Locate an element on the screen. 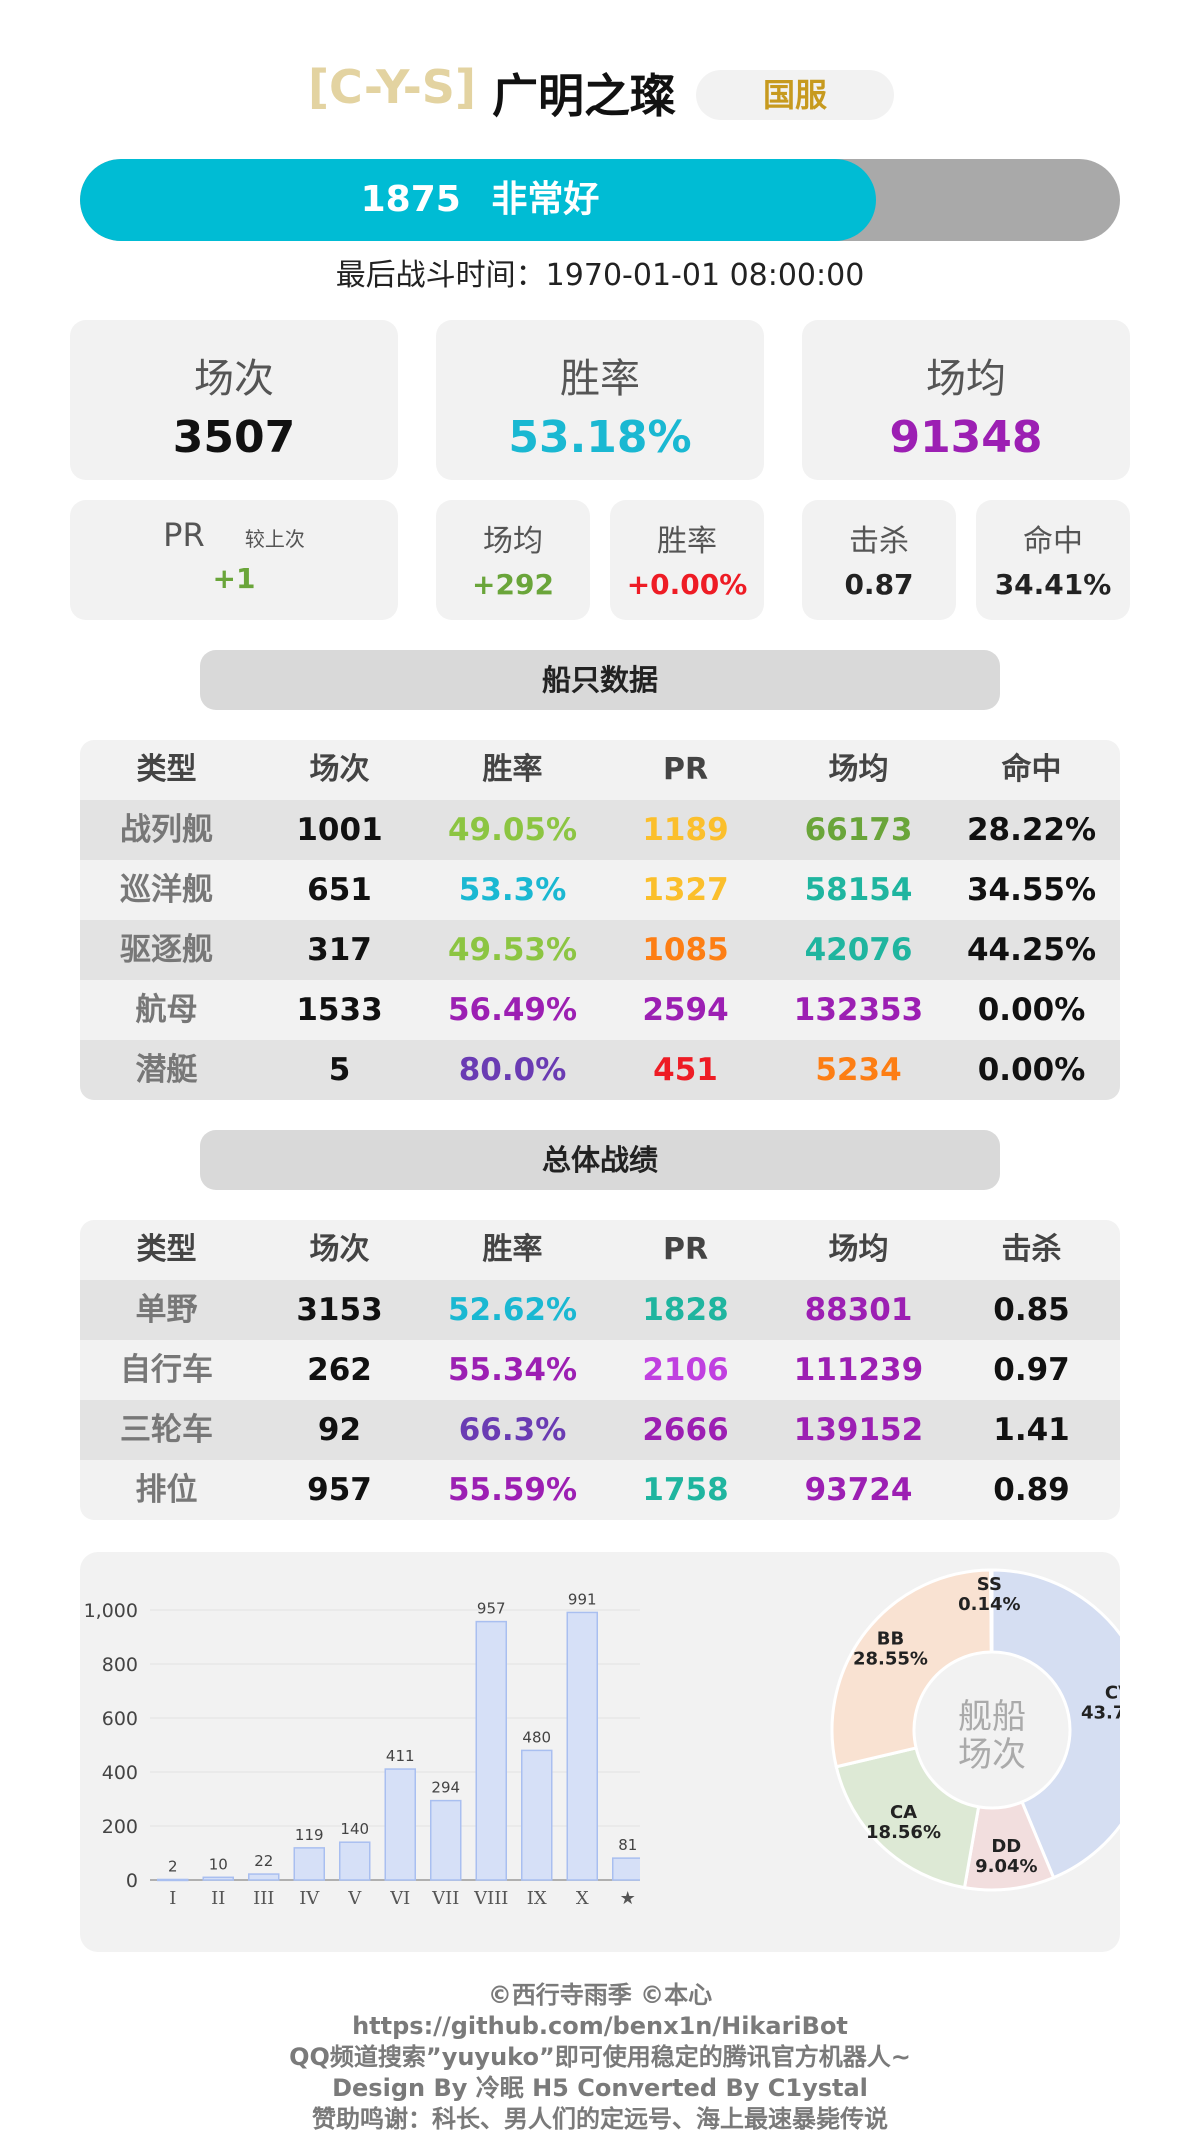 This screenshot has height=2155, width=1200. bar-data-label: 140 is located at coordinates (354, 1829).